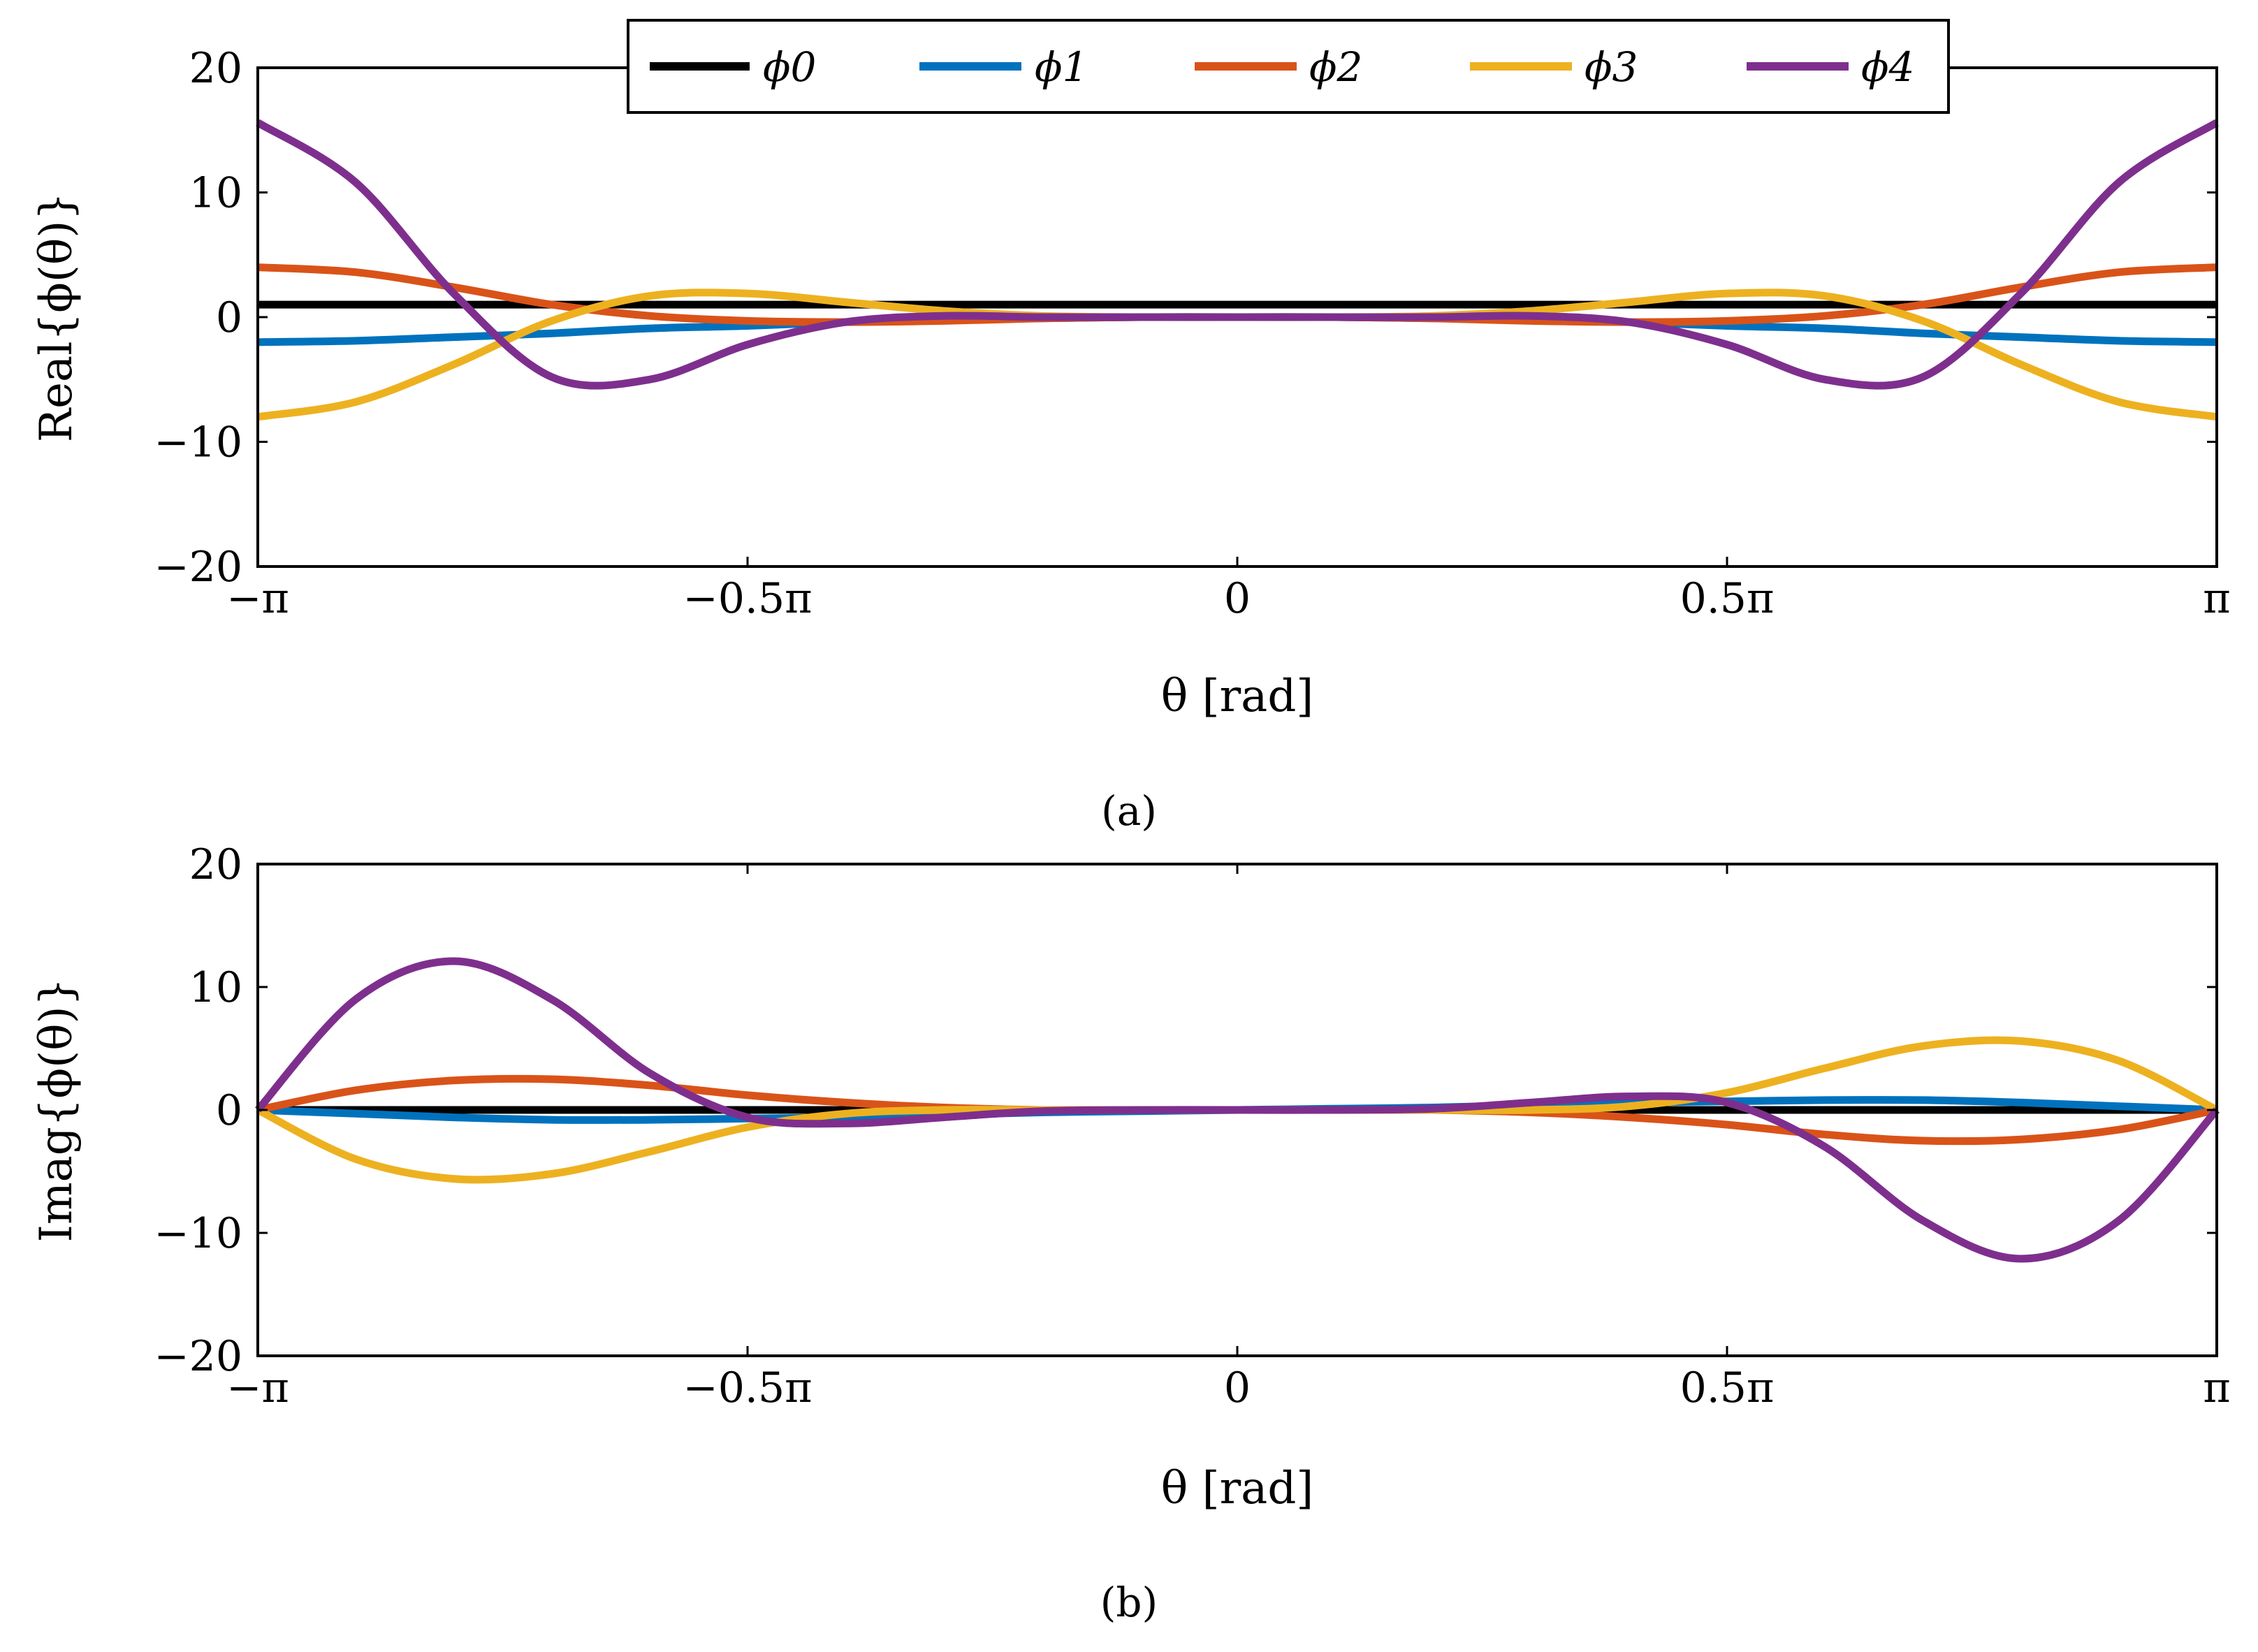  What do you see at coordinates (1238, 696) in the screenshot?
I see `panel-a-x-axis-title: θ [rad]` at bounding box center [1238, 696].